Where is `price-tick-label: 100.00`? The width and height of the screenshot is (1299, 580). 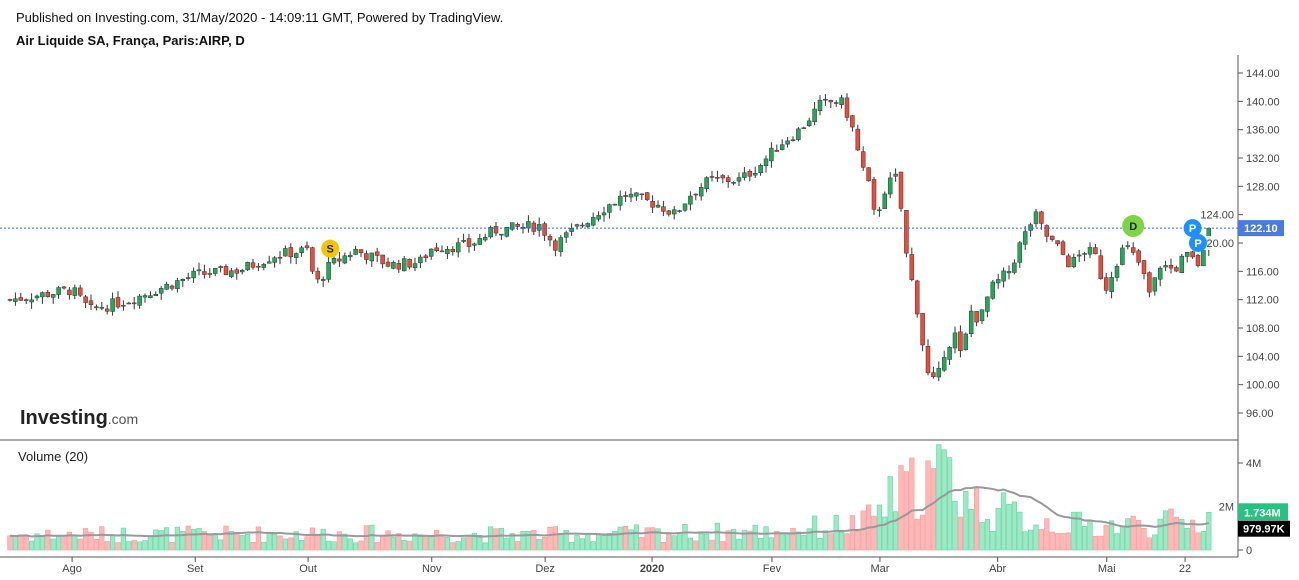
price-tick-label: 100.00 is located at coordinates (1263, 386).